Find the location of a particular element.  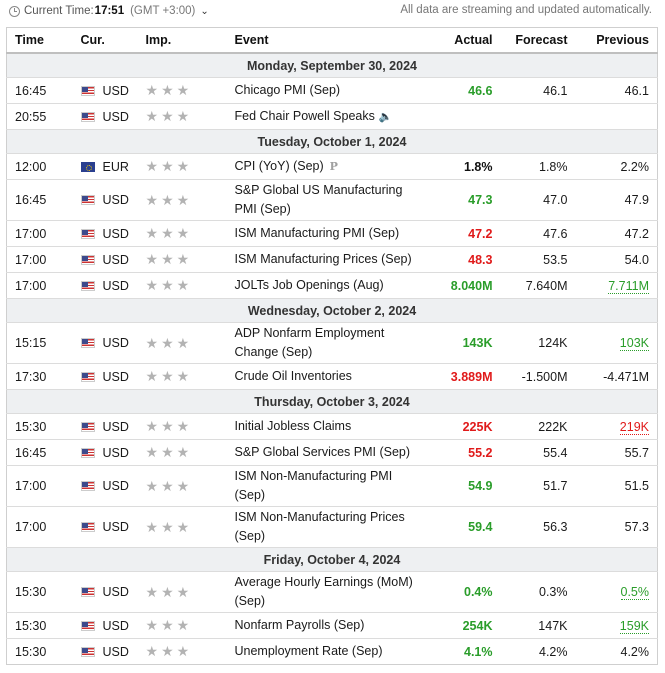

date-header: Monday, September 30, 2024 is located at coordinates (332, 65).